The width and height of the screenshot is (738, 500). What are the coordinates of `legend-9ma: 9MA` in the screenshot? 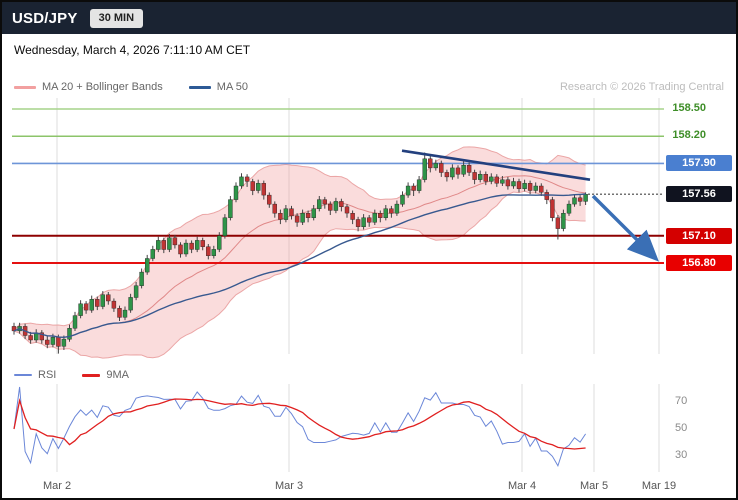 It's located at (105, 375).